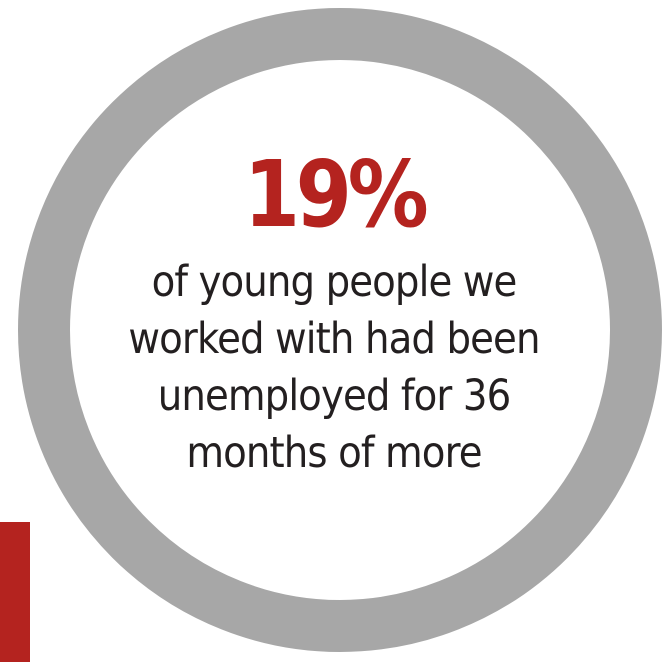 The width and height of the screenshot is (668, 662). What do you see at coordinates (334, 453) in the screenshot?
I see `stat-caption-line-4: months of more` at bounding box center [334, 453].